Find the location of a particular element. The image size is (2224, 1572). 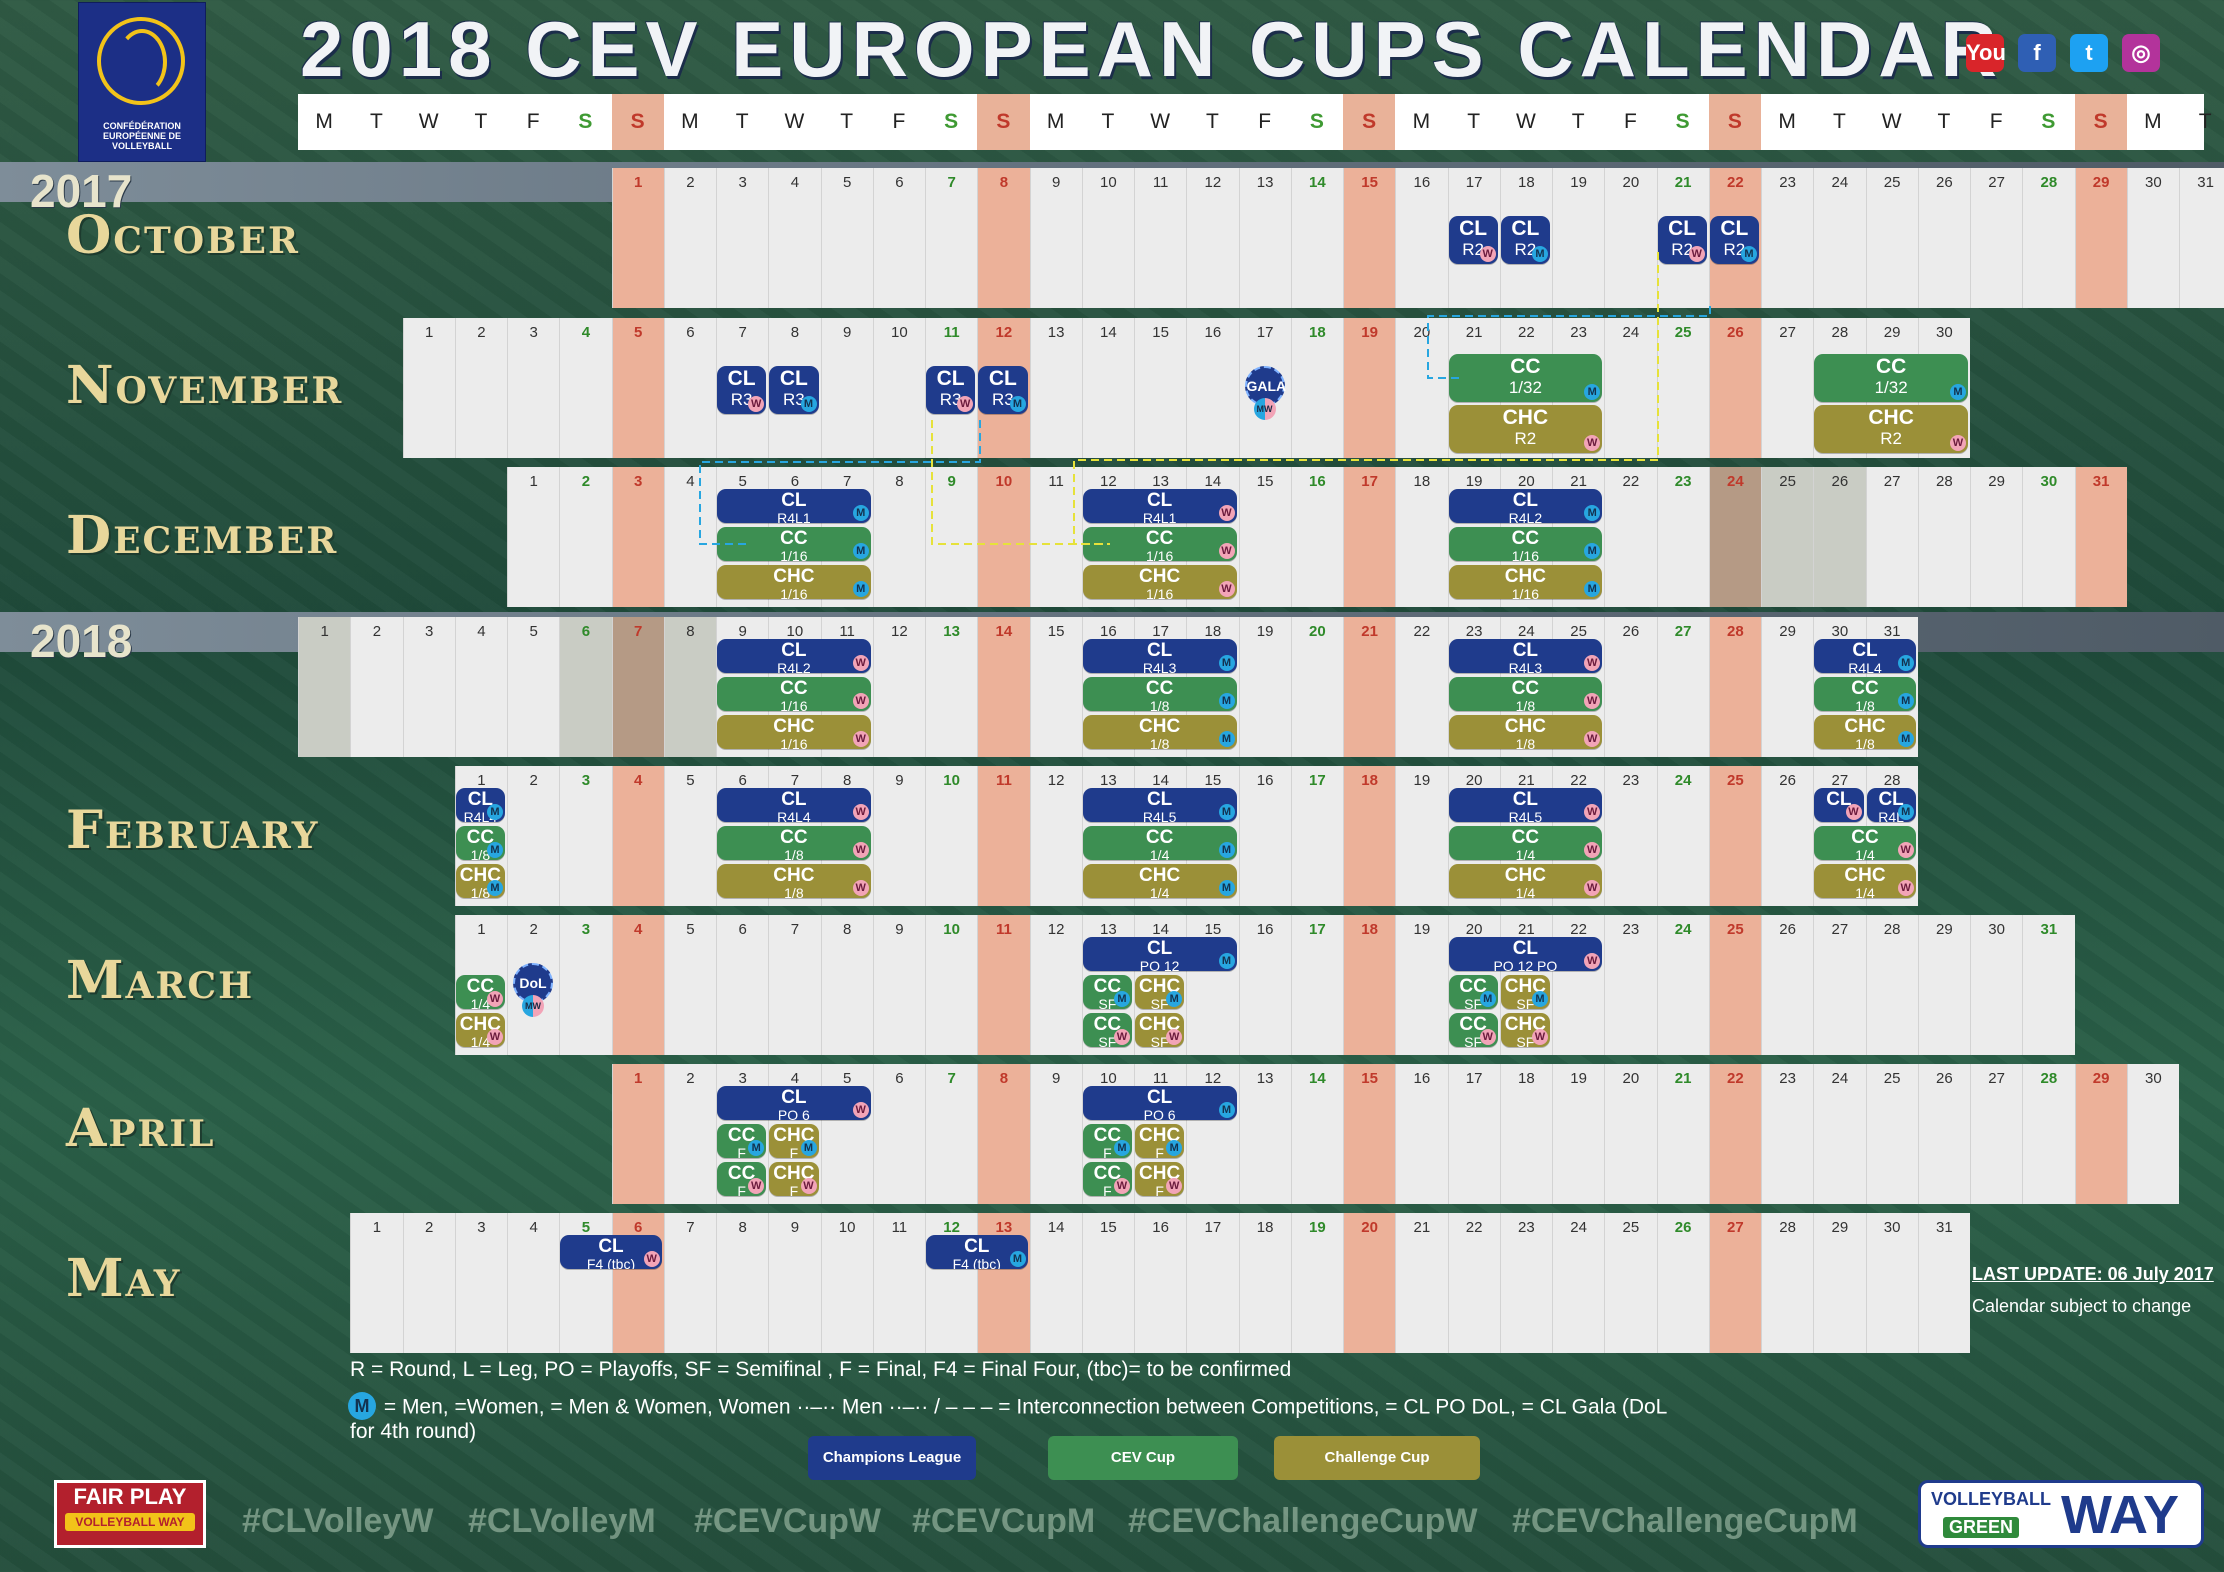

twitter-icon: t is located at coordinates (2089, 53).